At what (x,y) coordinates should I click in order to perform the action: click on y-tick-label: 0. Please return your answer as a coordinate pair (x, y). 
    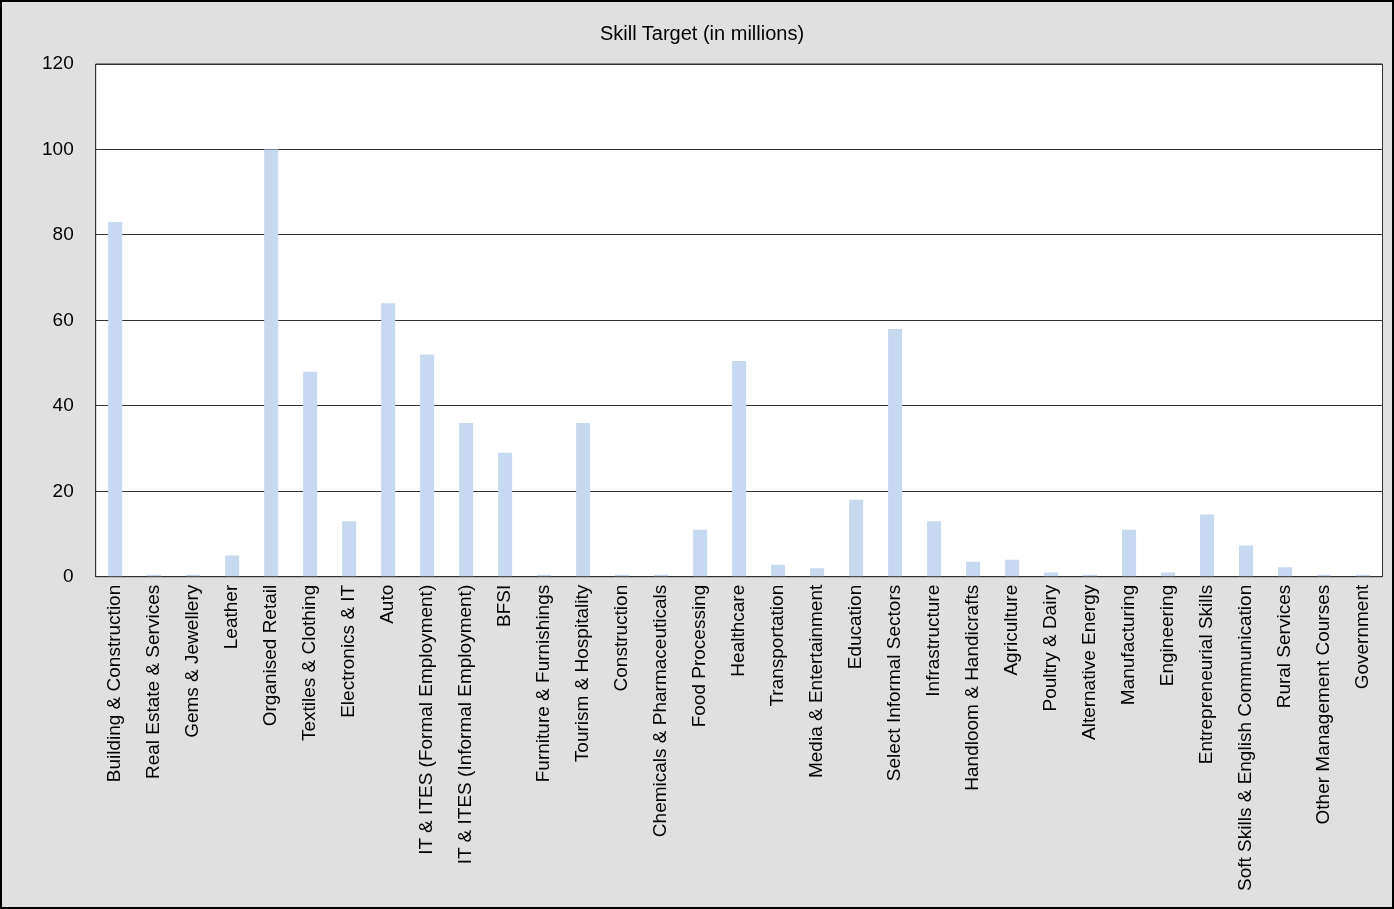
    Looking at the image, I should click on (68, 575).